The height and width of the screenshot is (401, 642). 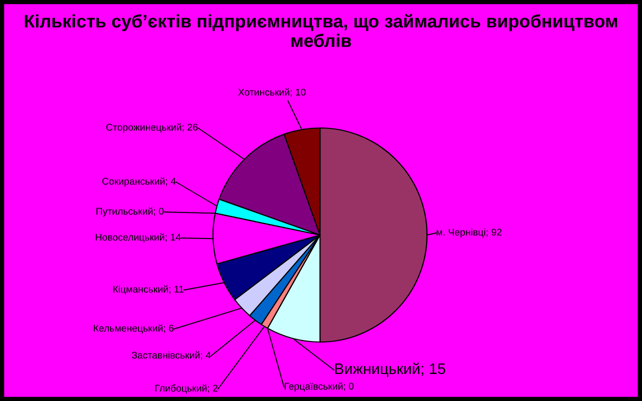 I want to click on slice-label: м. Чернівці, so click(x=461, y=233).